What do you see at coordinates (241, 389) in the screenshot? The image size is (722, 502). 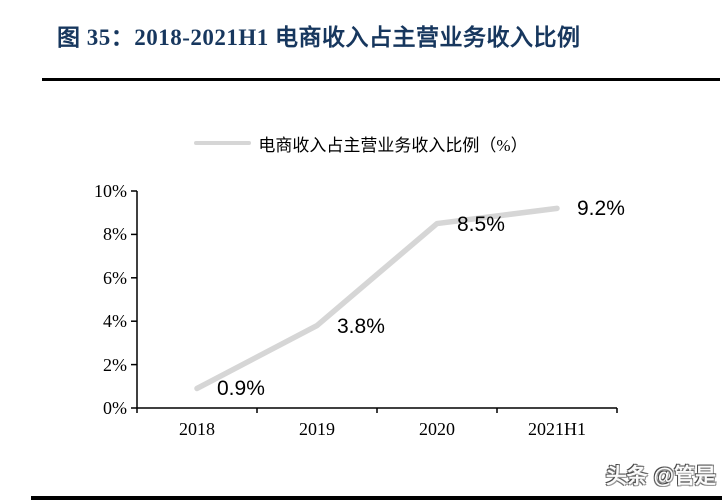 I see `data-point-label: 0.9%` at bounding box center [241, 389].